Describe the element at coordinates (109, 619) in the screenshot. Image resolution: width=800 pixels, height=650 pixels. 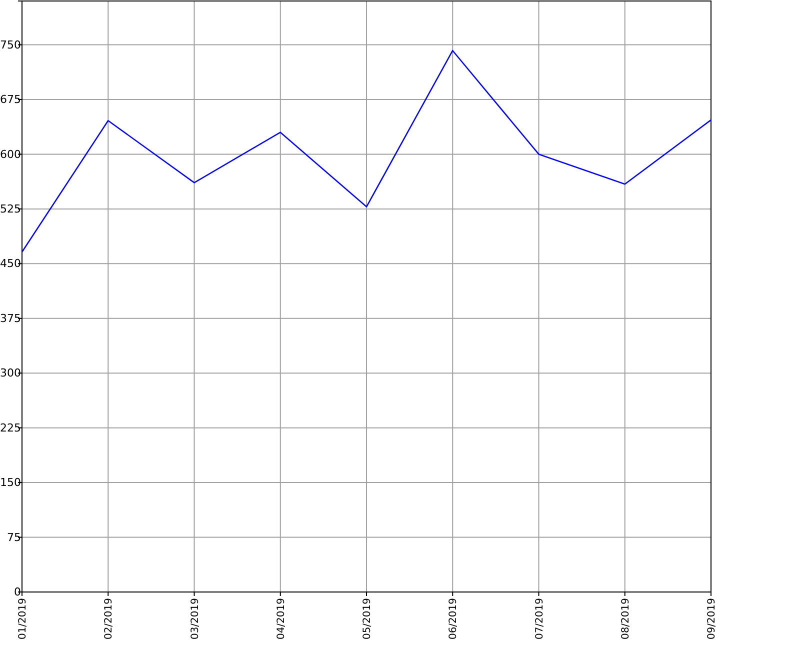
I see `x-tick-label: 02/2019` at that location.